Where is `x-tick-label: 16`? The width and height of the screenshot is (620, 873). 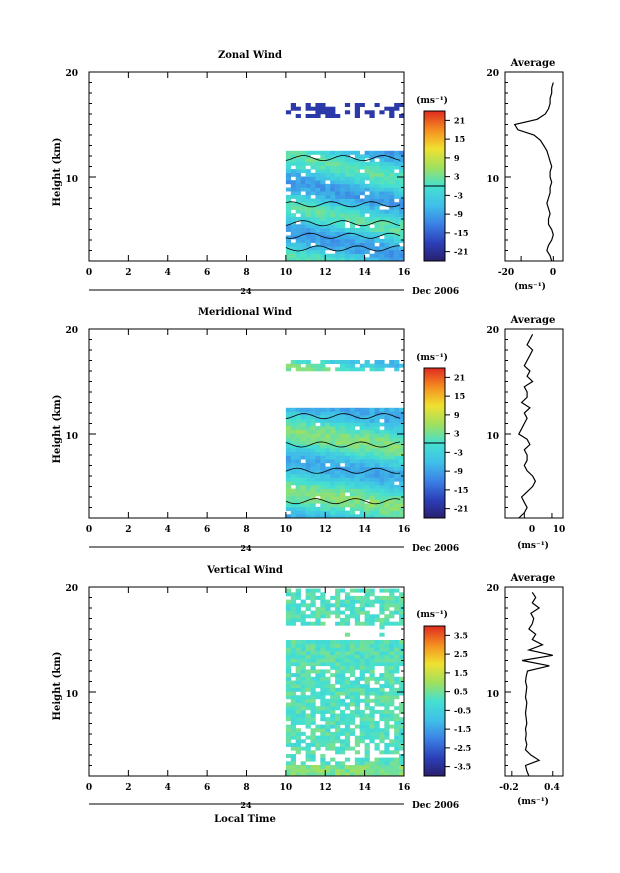
x-tick-label: 16 is located at coordinates (404, 273).